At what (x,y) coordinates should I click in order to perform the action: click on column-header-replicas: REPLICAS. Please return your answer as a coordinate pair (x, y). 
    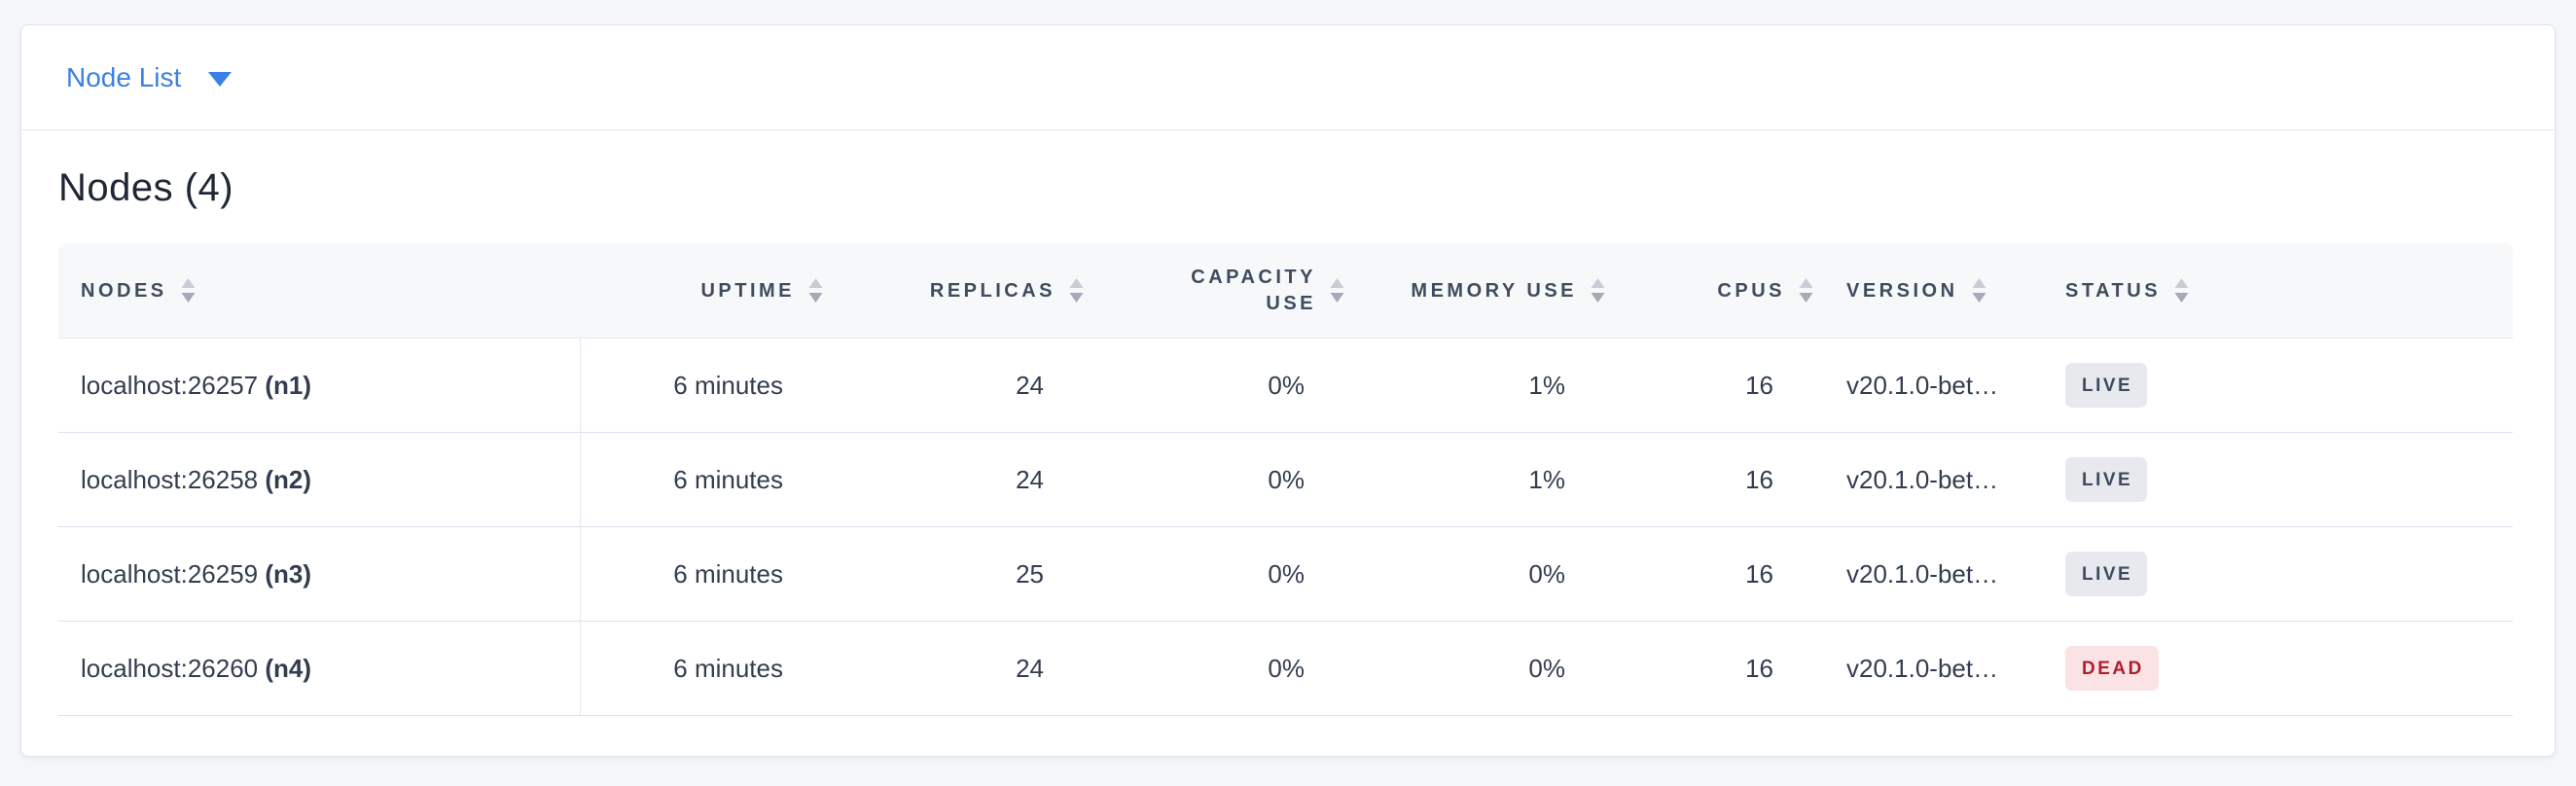
    Looking at the image, I should click on (962, 291).